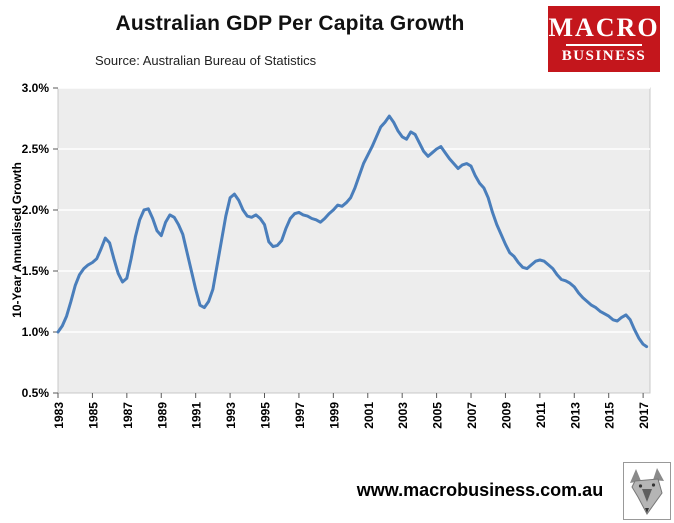 This screenshot has width=674, height=523. I want to click on logo-text-business: BUSINESS, so click(604, 55).